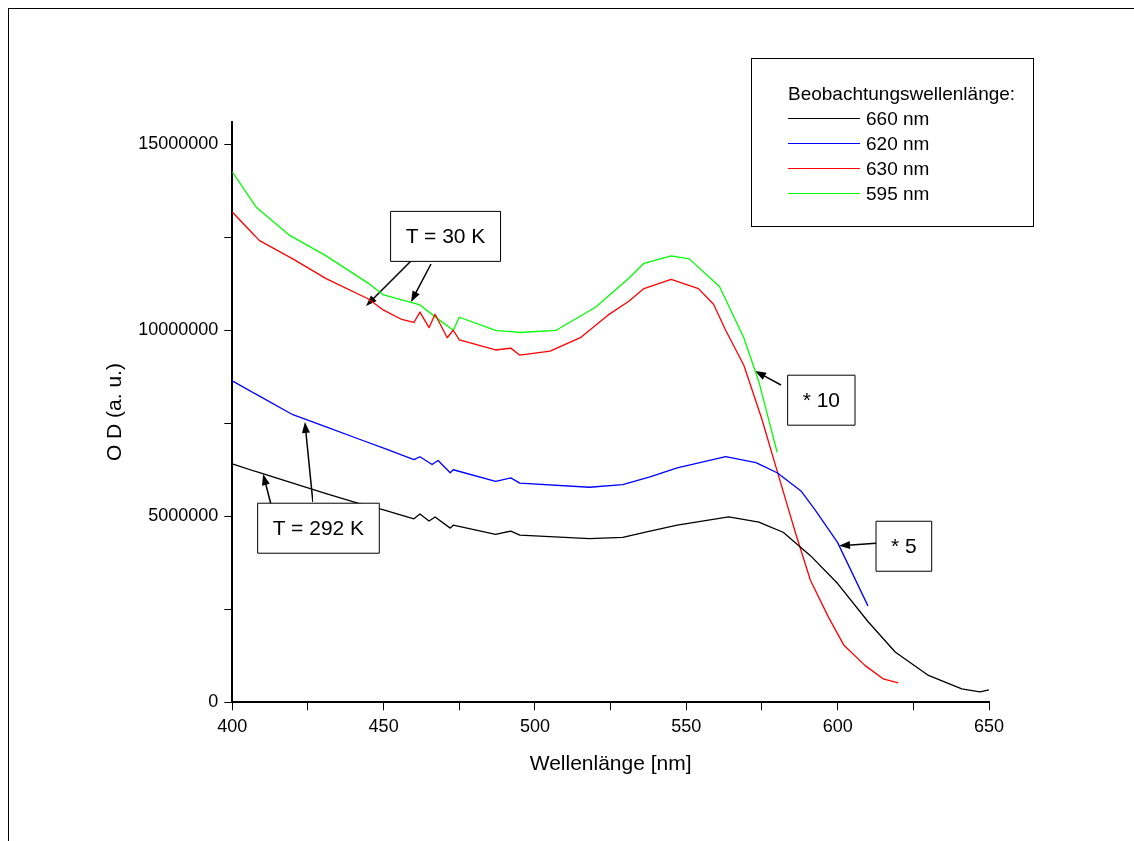  I want to click on legend-label: 595 nm, so click(898, 194).